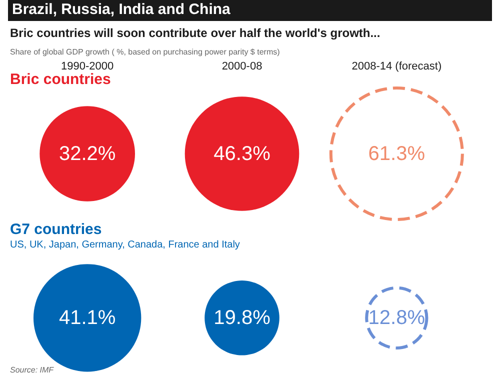  Describe the element at coordinates (32, 370) in the screenshot. I see `source-note: Source: IMF` at that location.